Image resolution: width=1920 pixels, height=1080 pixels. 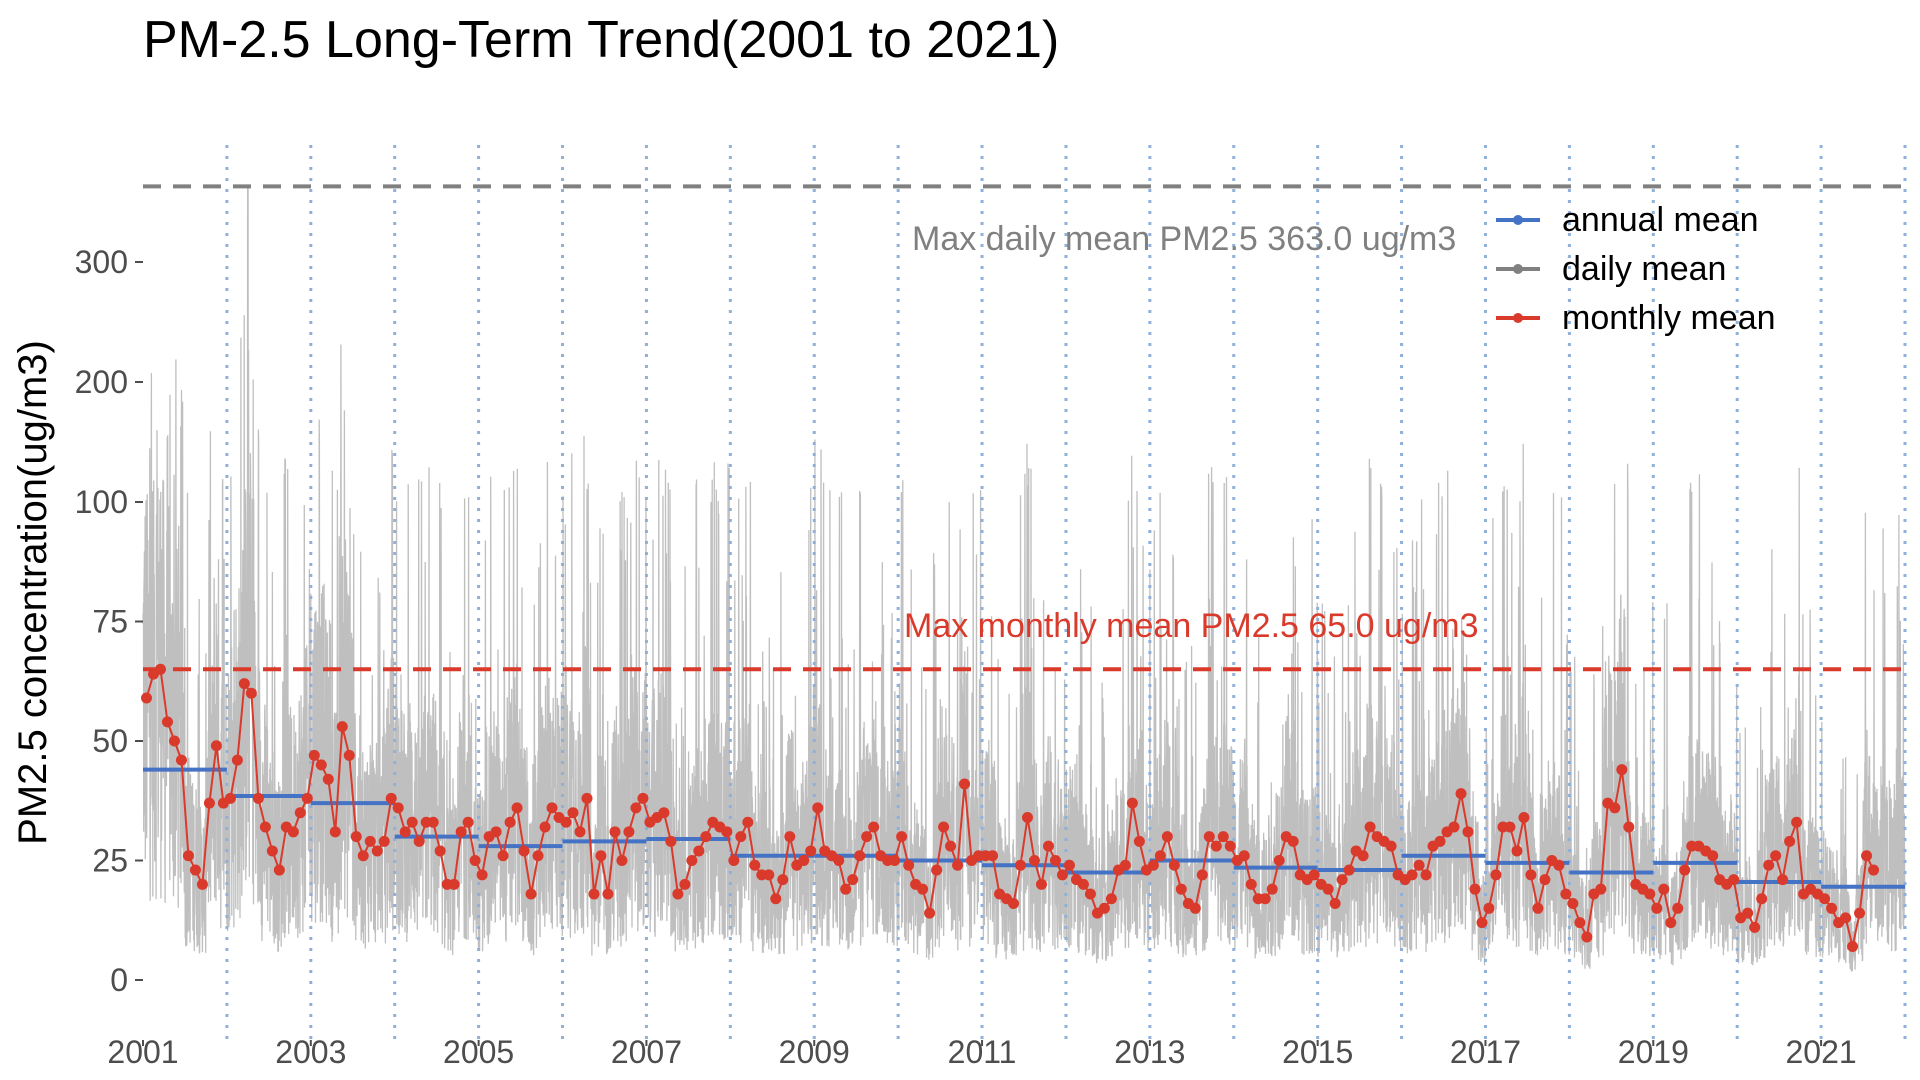 I want to click on legend-label: monthly mean, so click(x=1669, y=318).